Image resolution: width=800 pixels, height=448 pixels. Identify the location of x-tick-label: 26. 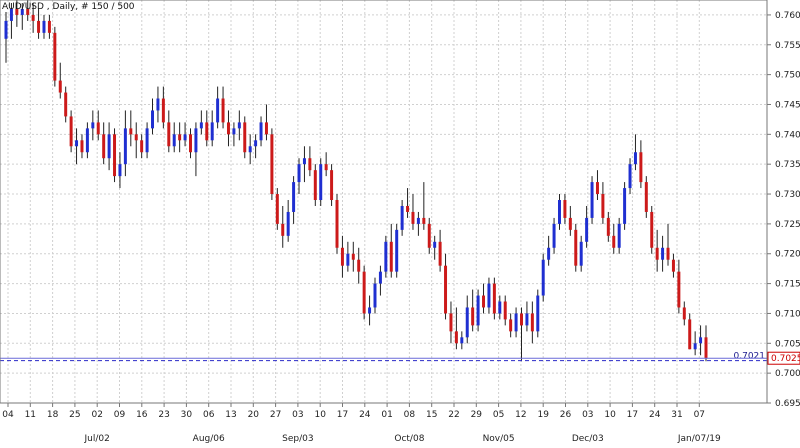
(566, 415).